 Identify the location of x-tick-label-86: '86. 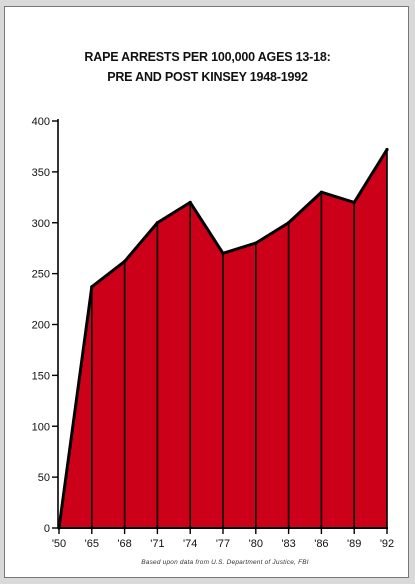
(321, 544).